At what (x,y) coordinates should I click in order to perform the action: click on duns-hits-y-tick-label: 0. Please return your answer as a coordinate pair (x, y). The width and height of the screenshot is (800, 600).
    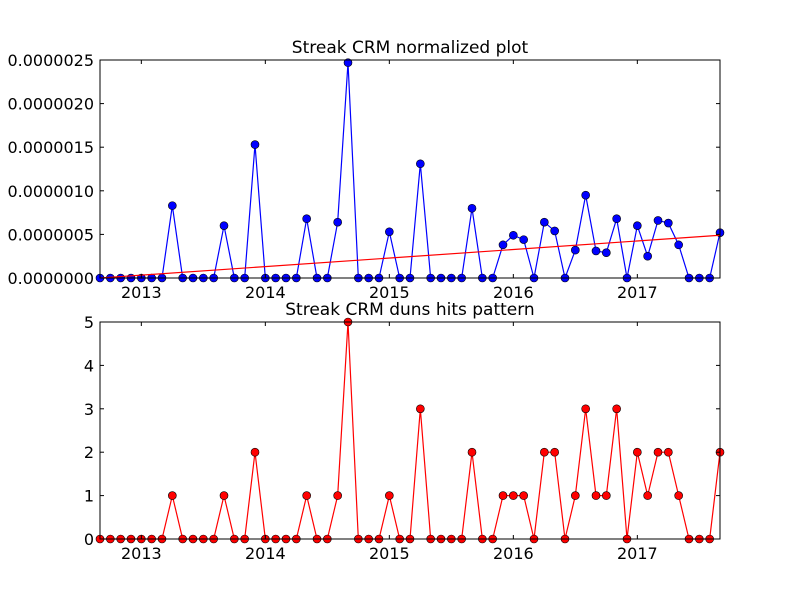
    Looking at the image, I should click on (89, 539).